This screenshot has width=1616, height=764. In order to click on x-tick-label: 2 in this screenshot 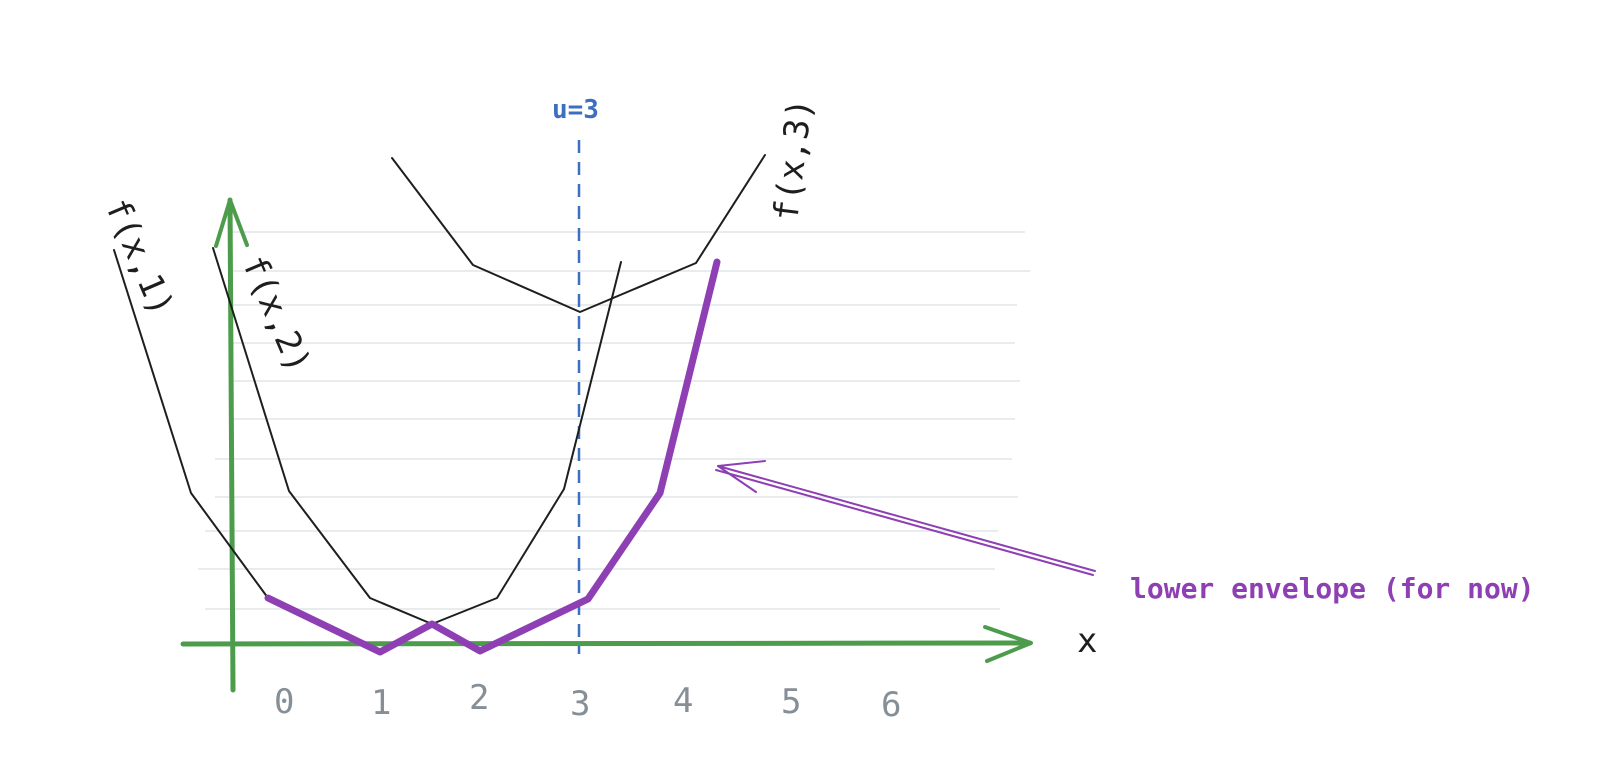, I will do `click(479, 698)`.